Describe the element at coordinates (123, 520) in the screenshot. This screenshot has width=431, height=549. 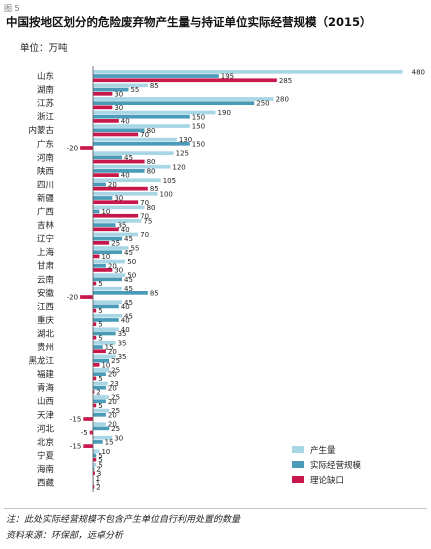
I see `footnote: 注：此处实际经营规模不包含产生单位自行利用处置的数量` at that location.